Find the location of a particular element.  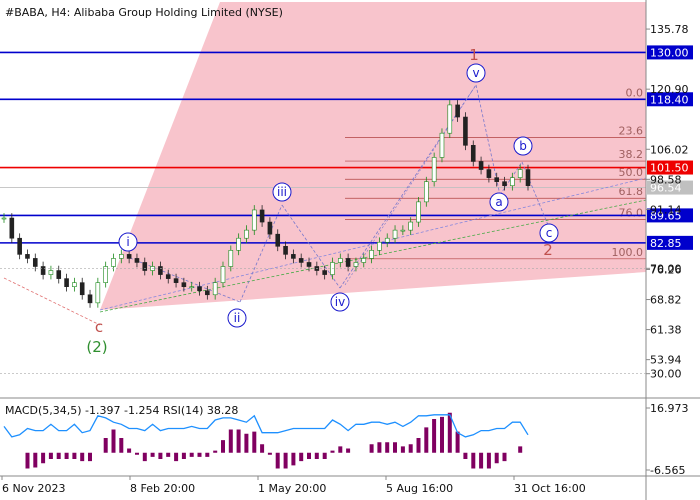

wave-label: b is located at coordinates (523, 146).